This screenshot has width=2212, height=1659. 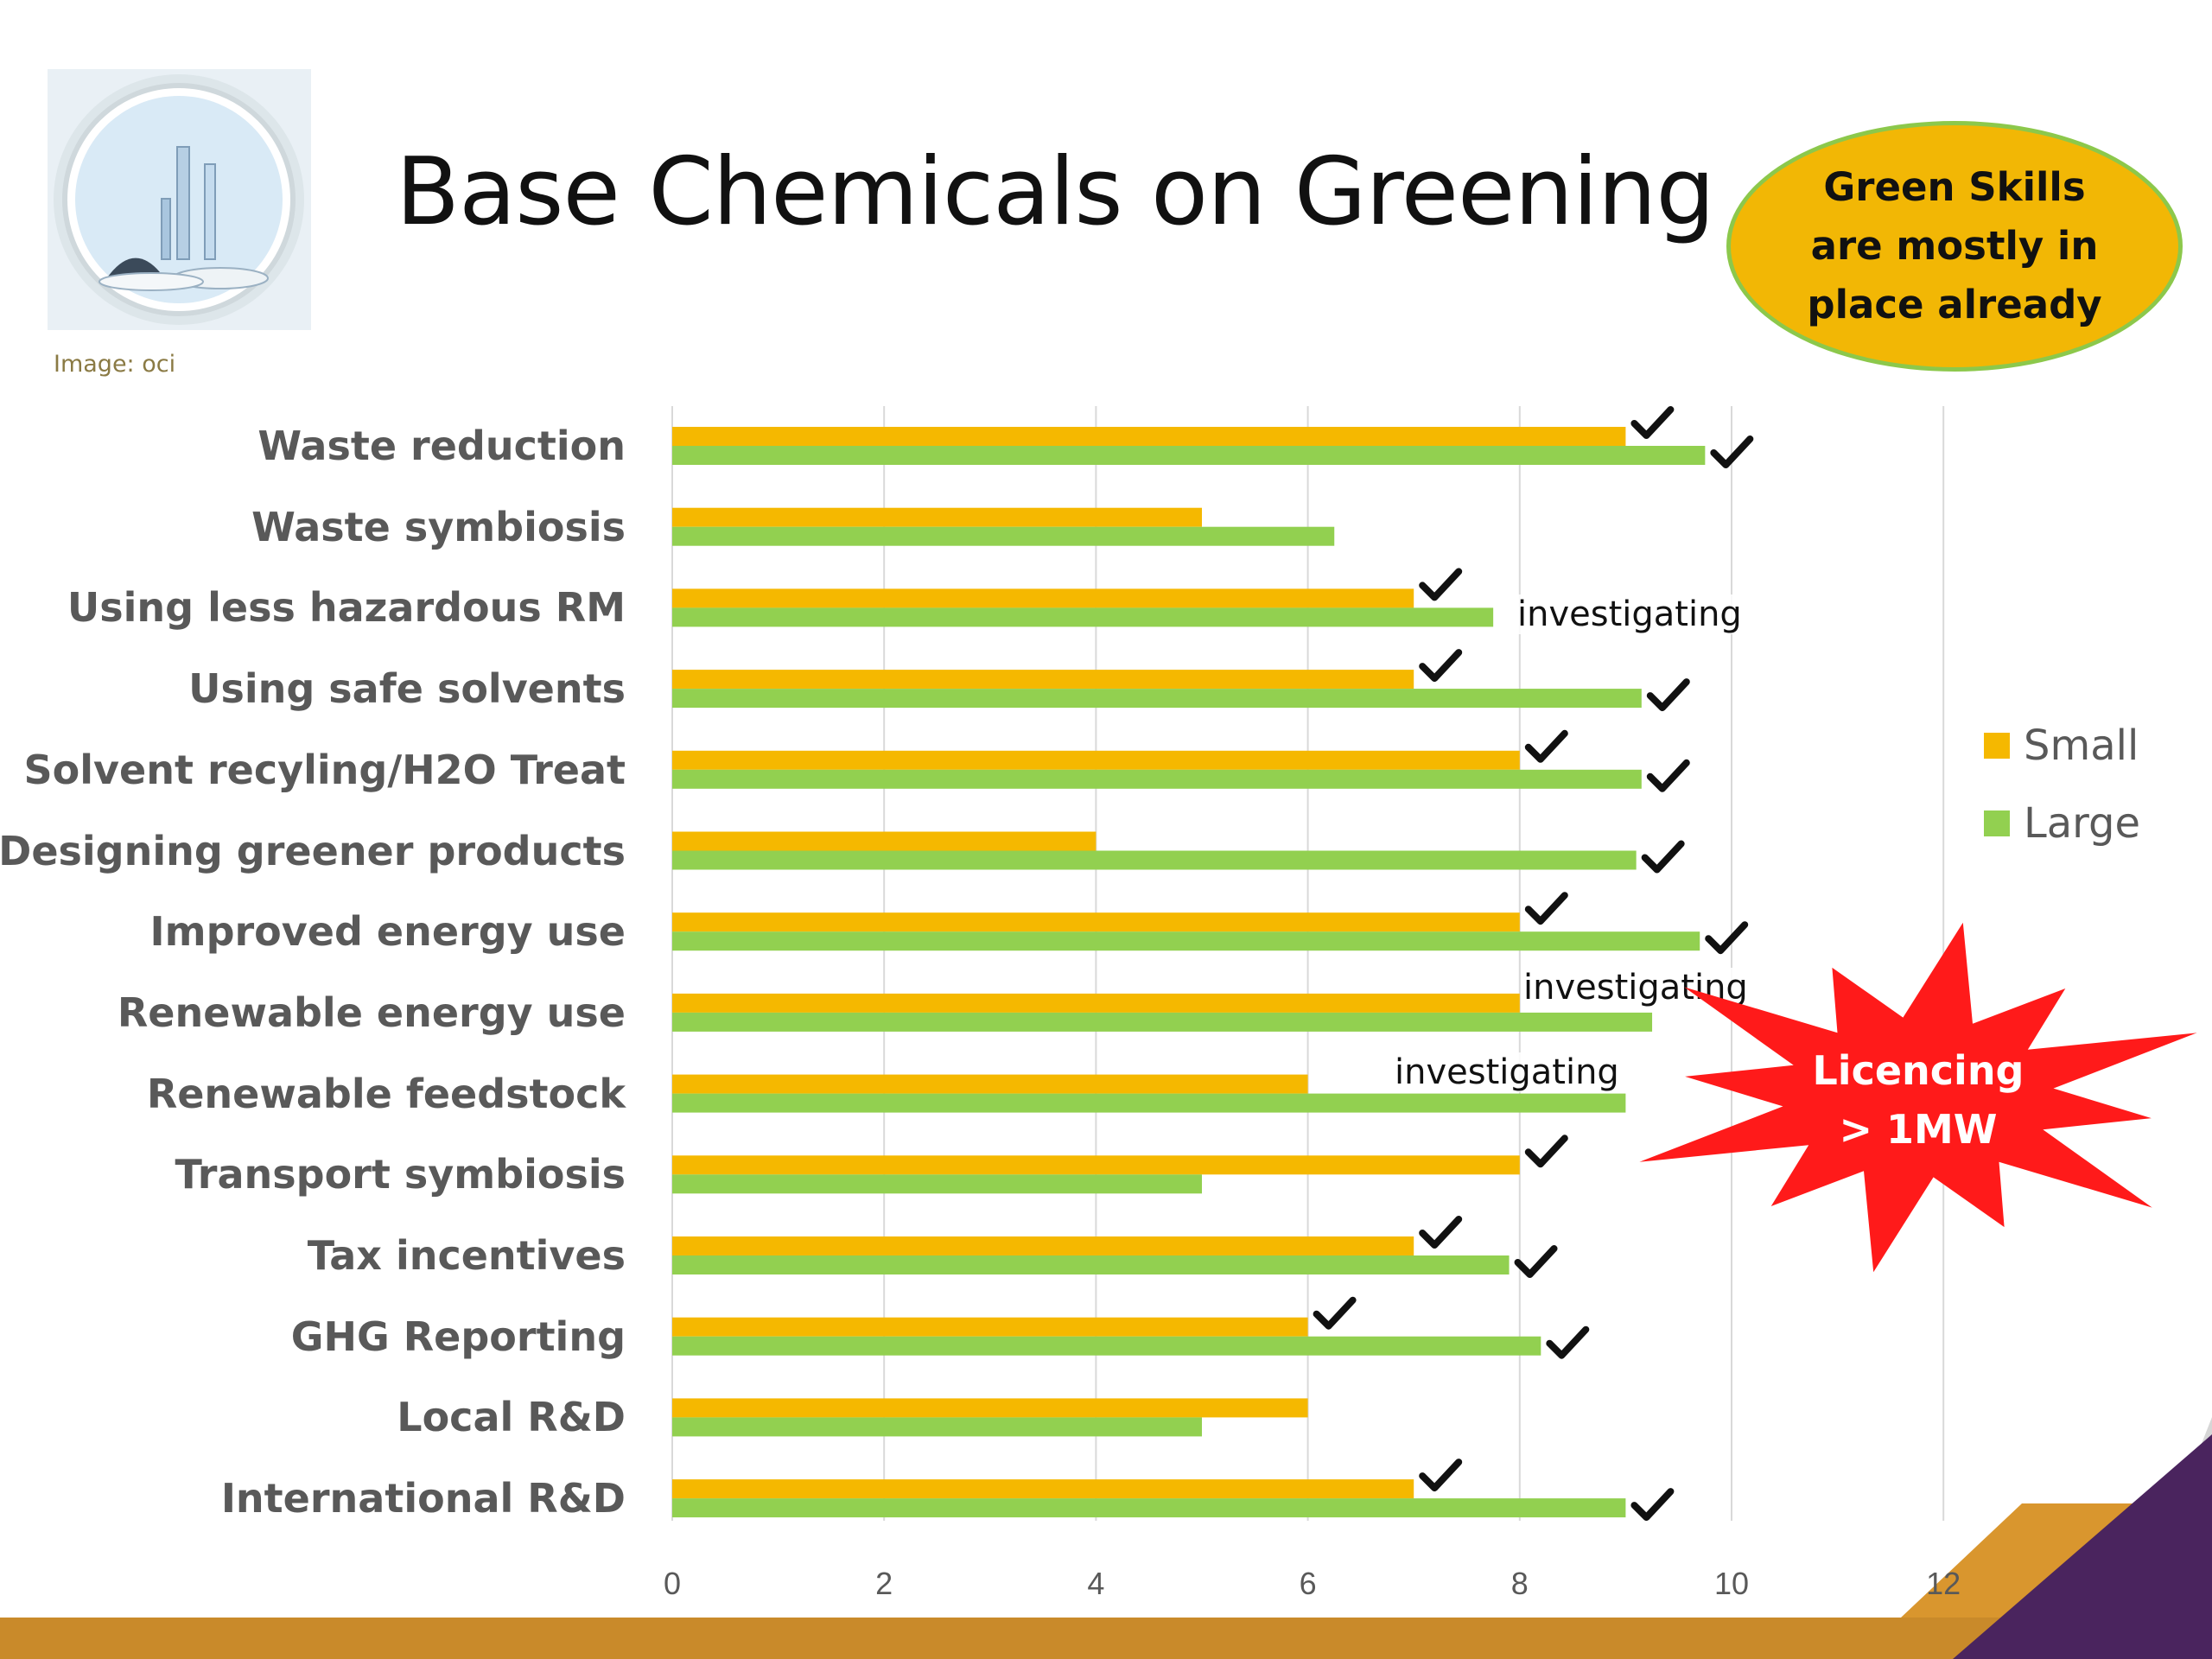 I want to click on category-label: Waste symbiosis, so click(x=438, y=526).